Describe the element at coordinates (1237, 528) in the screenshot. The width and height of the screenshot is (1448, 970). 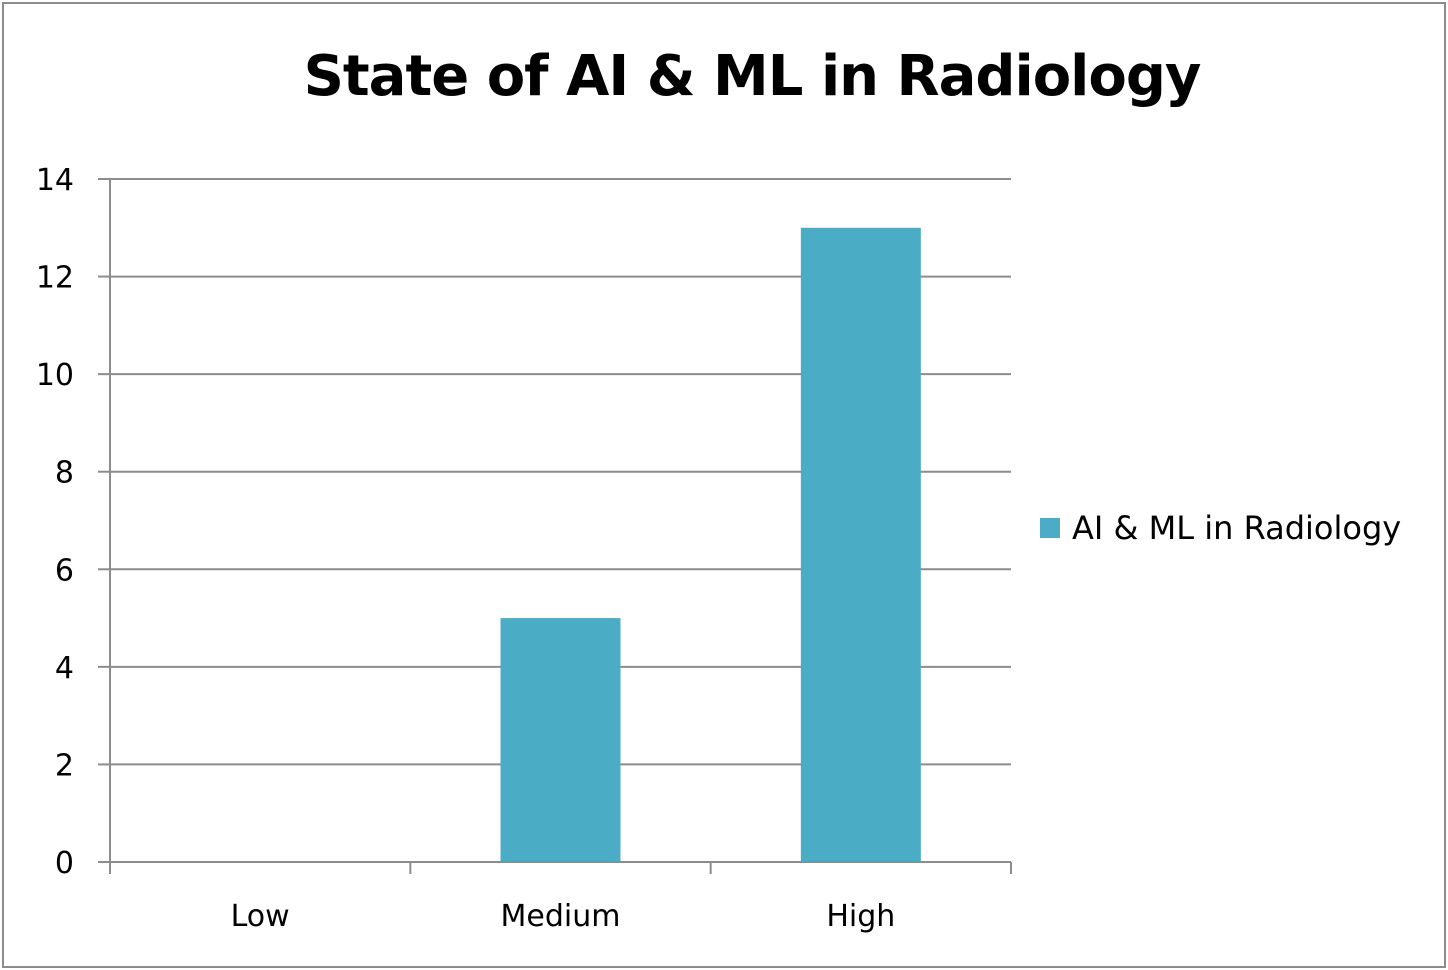
I see `legend-label: AI & ML in Radiology` at that location.